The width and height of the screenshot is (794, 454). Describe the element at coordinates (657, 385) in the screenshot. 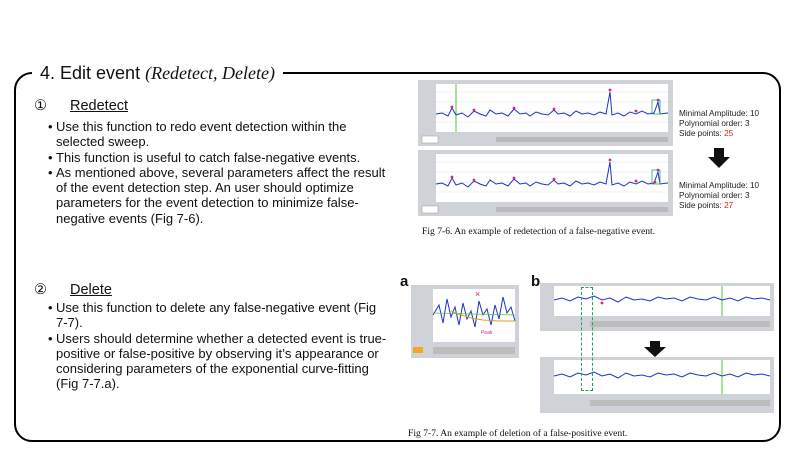

I see `fig77b-trace-after` at that location.